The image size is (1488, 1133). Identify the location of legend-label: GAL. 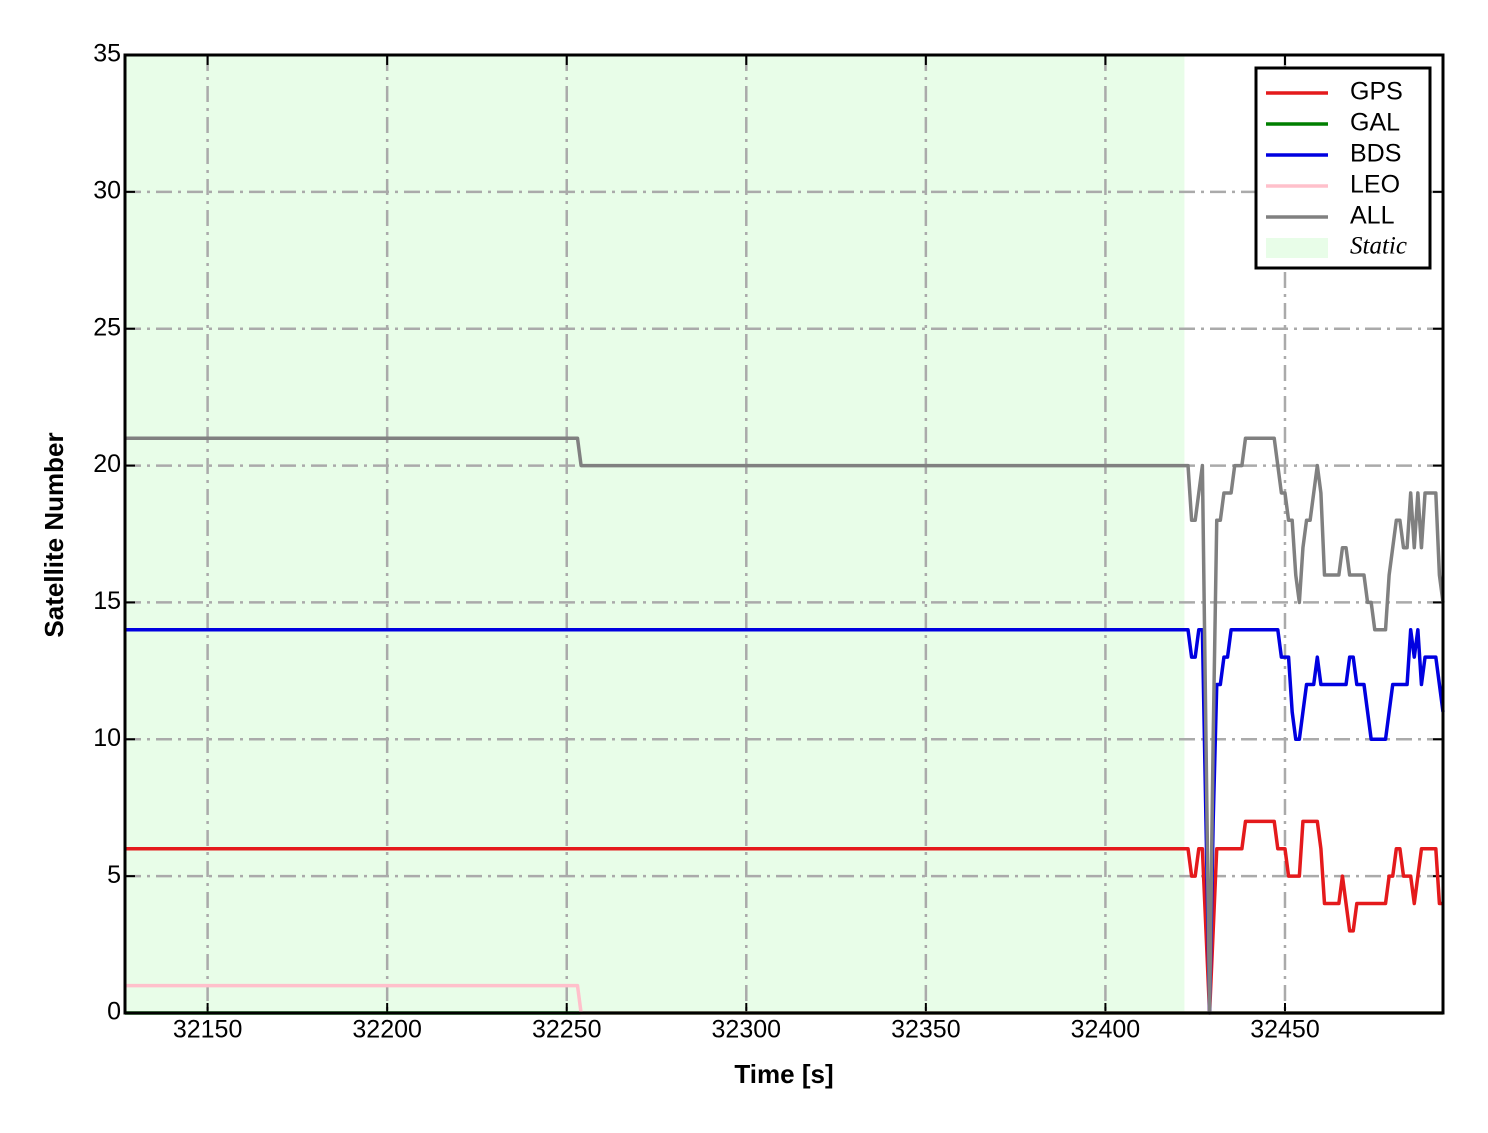
(1375, 123).